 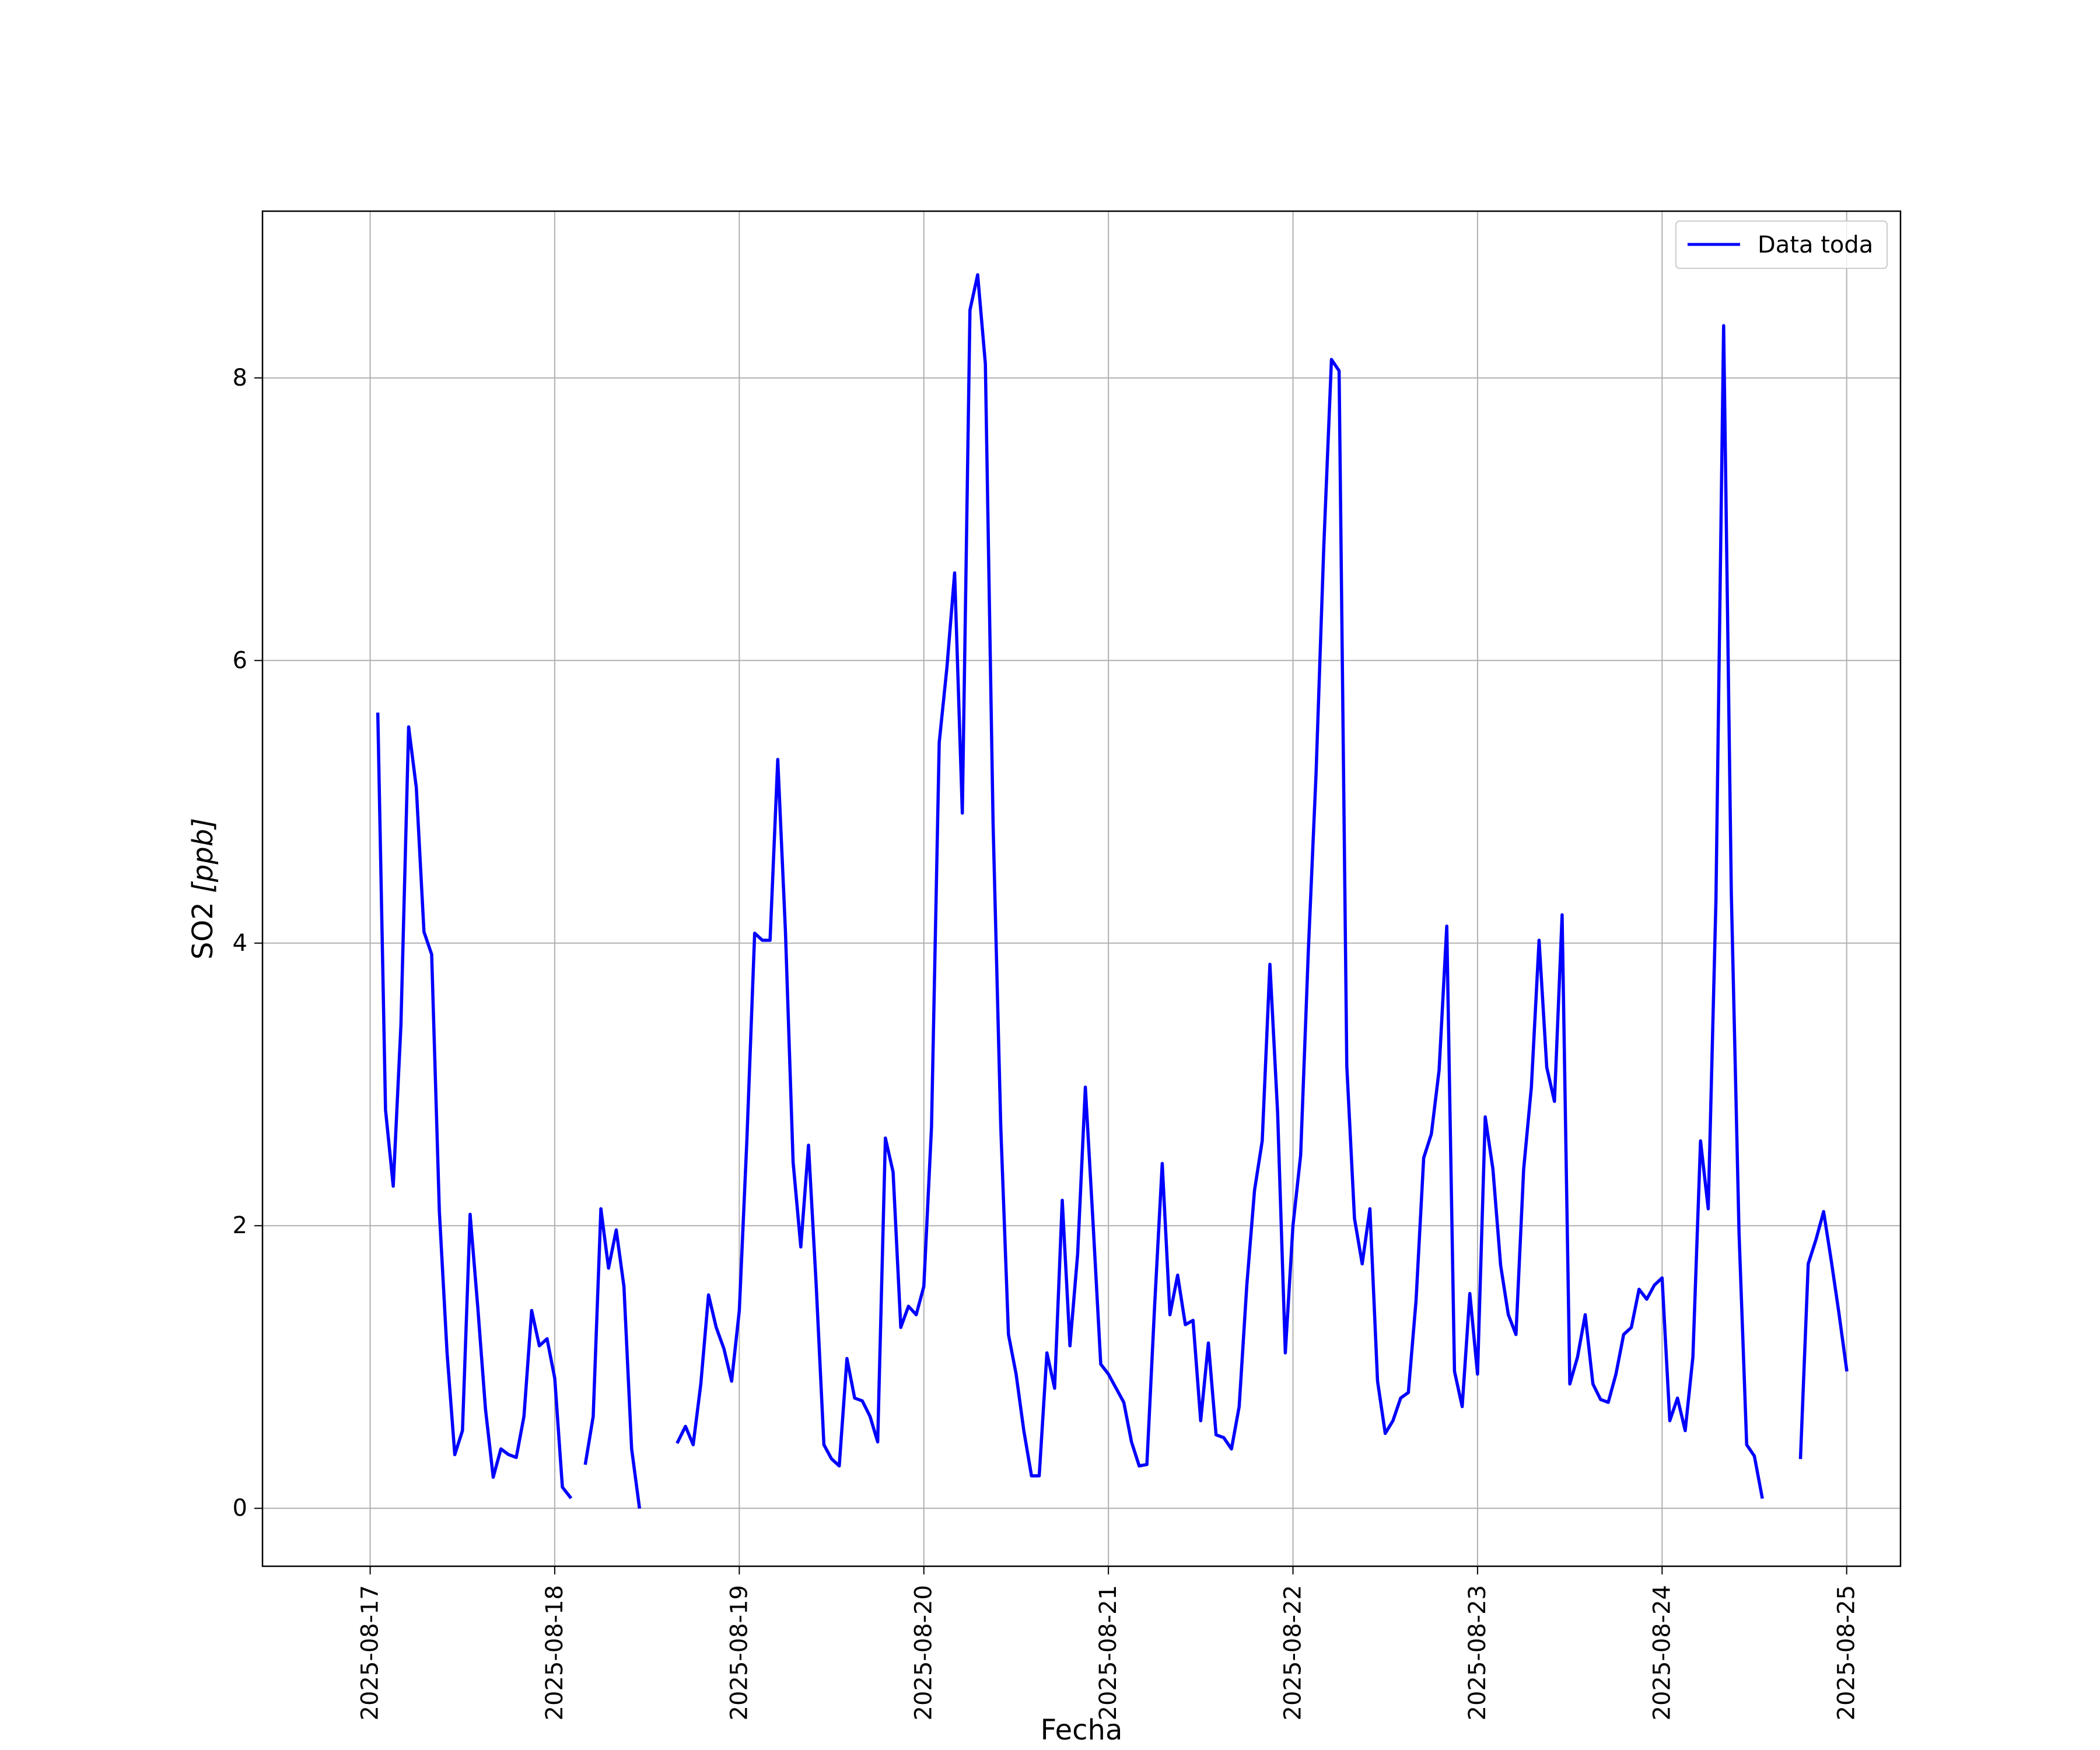 I want to click on x-tick-label: 2025-08-19, so click(x=739, y=1652).